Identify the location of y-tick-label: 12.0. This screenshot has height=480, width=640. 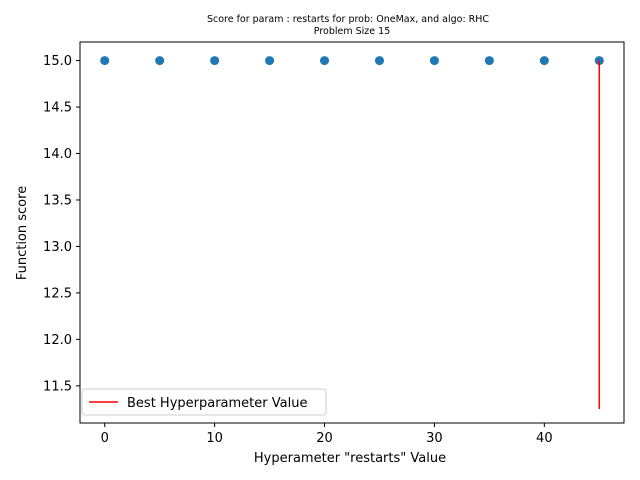
(57, 340).